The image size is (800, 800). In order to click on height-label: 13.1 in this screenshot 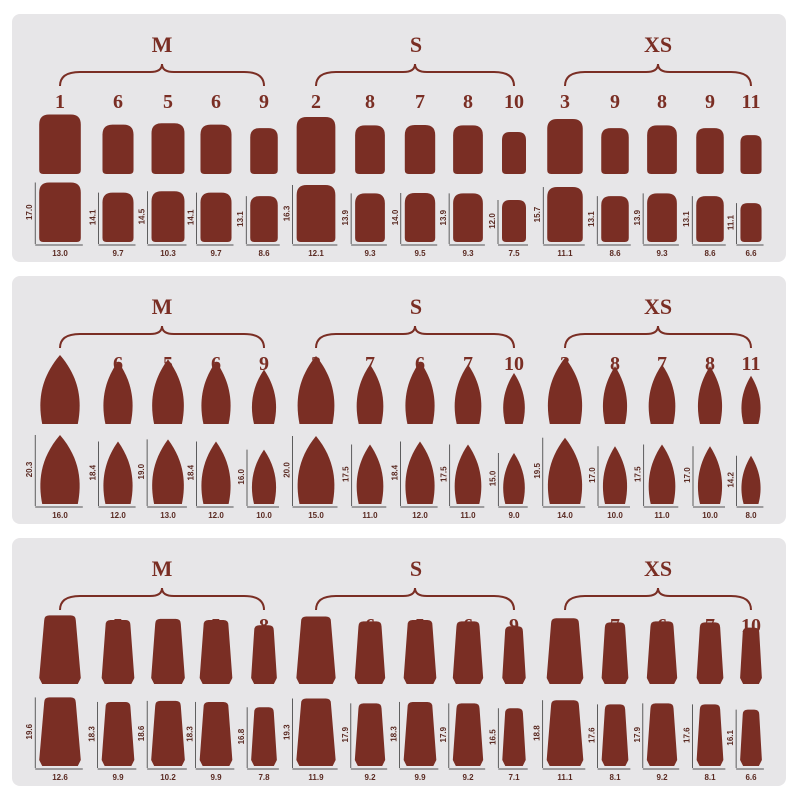, I will do `click(686, 219)`.